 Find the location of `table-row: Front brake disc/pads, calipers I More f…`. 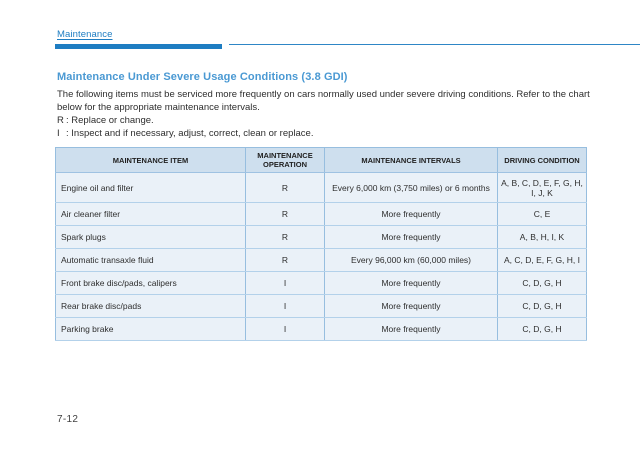

table-row: Front brake disc/pads, calipers I More f… is located at coordinates (321, 283).